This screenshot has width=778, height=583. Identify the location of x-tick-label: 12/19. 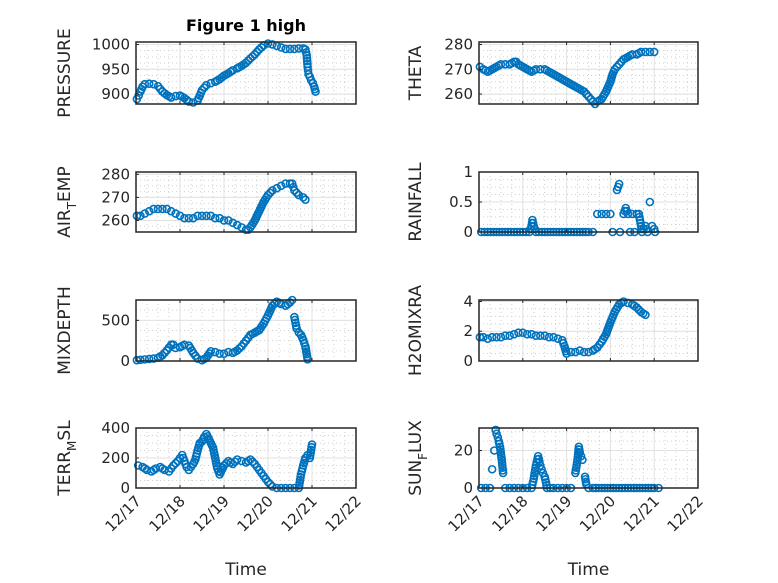
(211, 513).